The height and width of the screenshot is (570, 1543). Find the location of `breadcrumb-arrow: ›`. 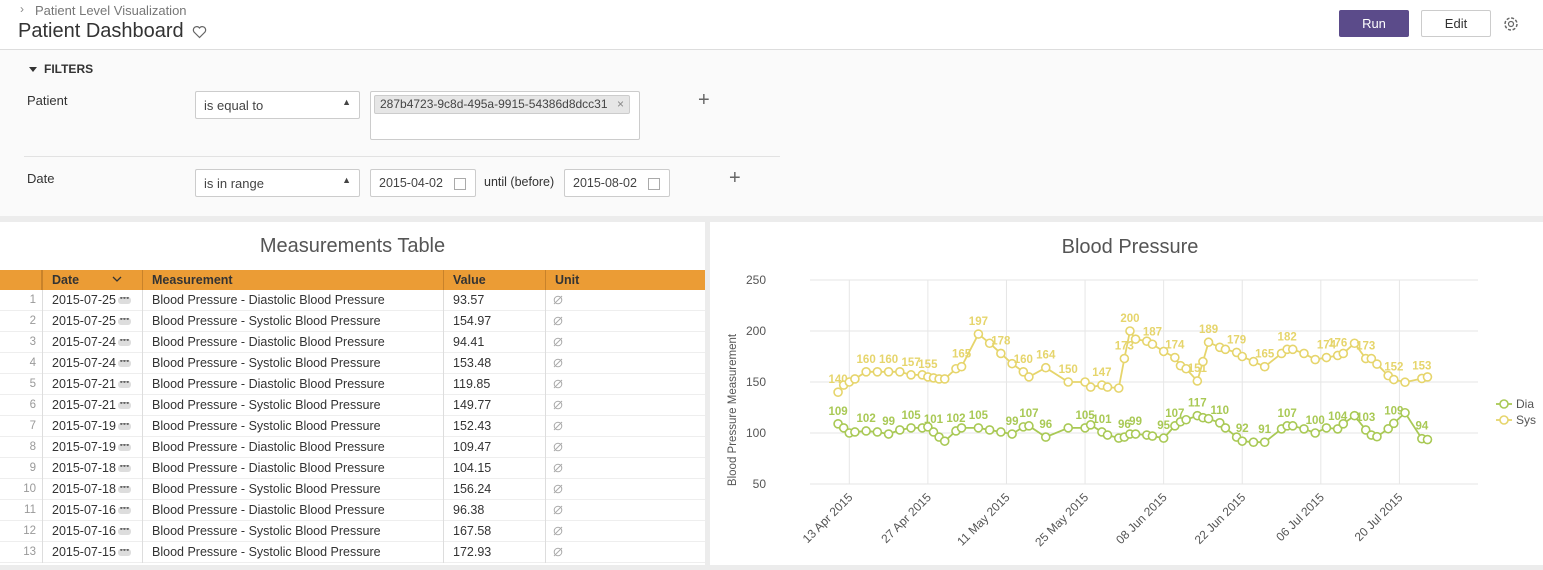

breadcrumb-arrow: › is located at coordinates (22, 9).